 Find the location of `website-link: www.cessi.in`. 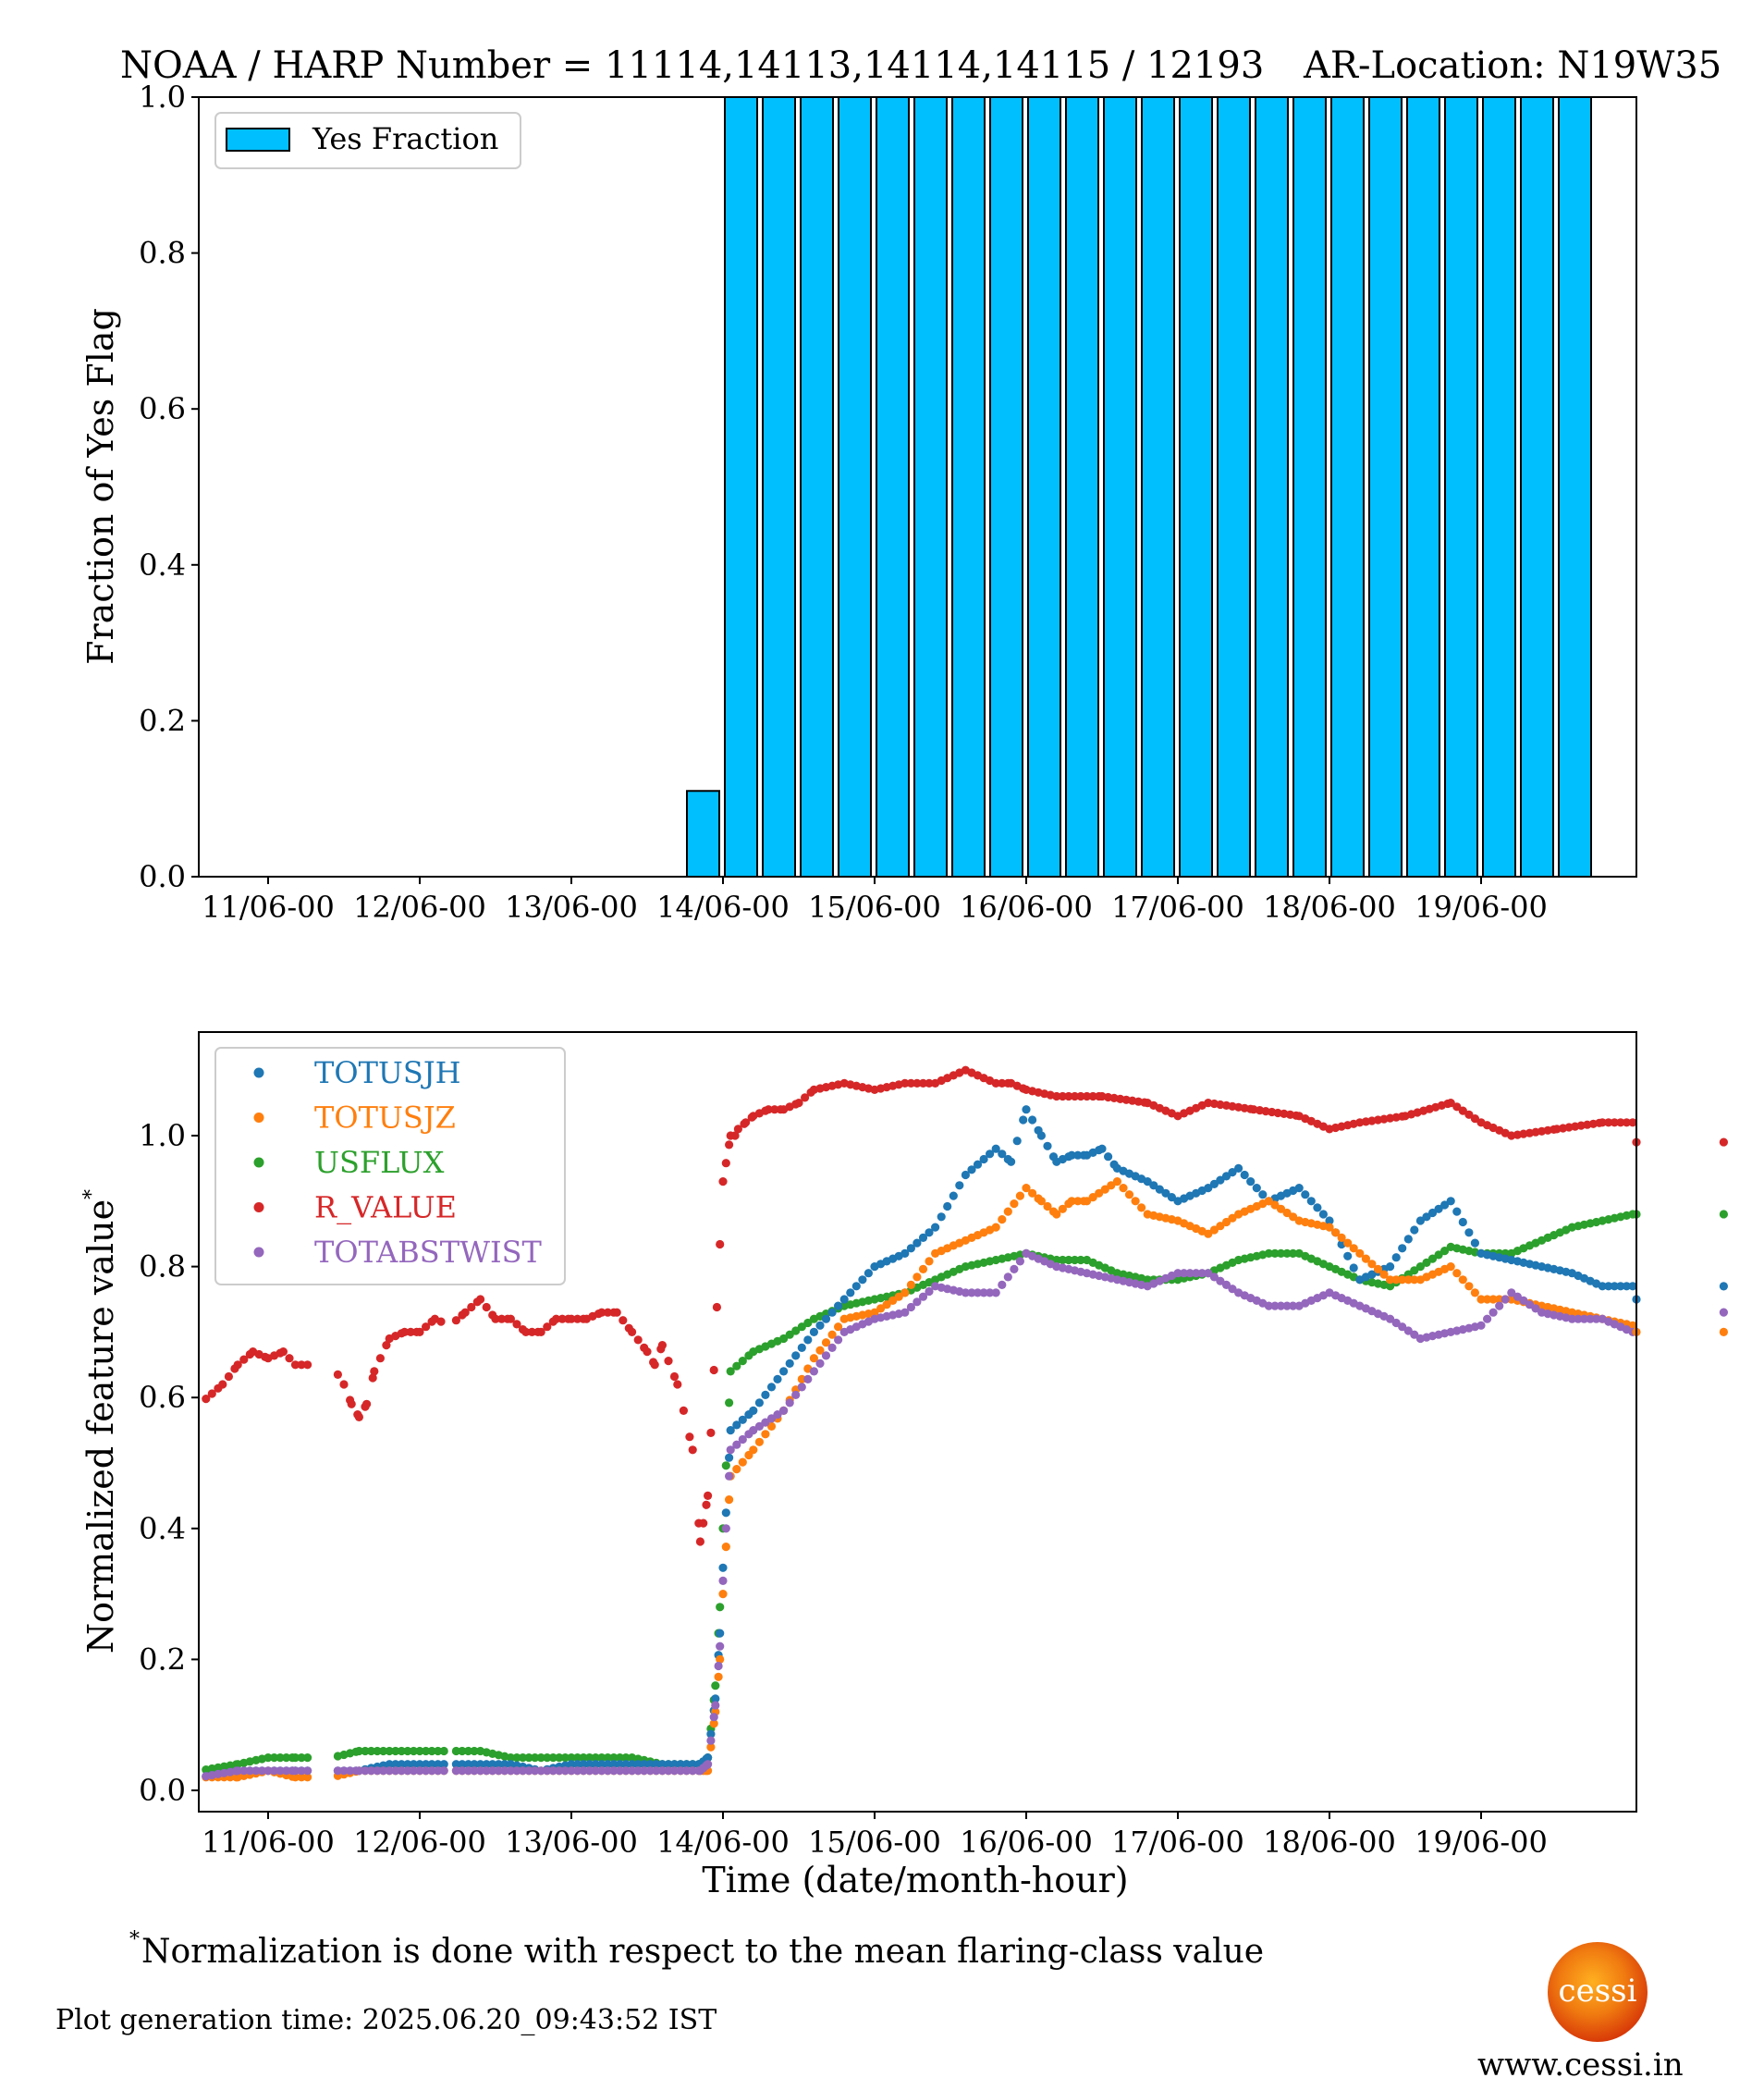

website-link: www.cessi.in is located at coordinates (1581, 2065).